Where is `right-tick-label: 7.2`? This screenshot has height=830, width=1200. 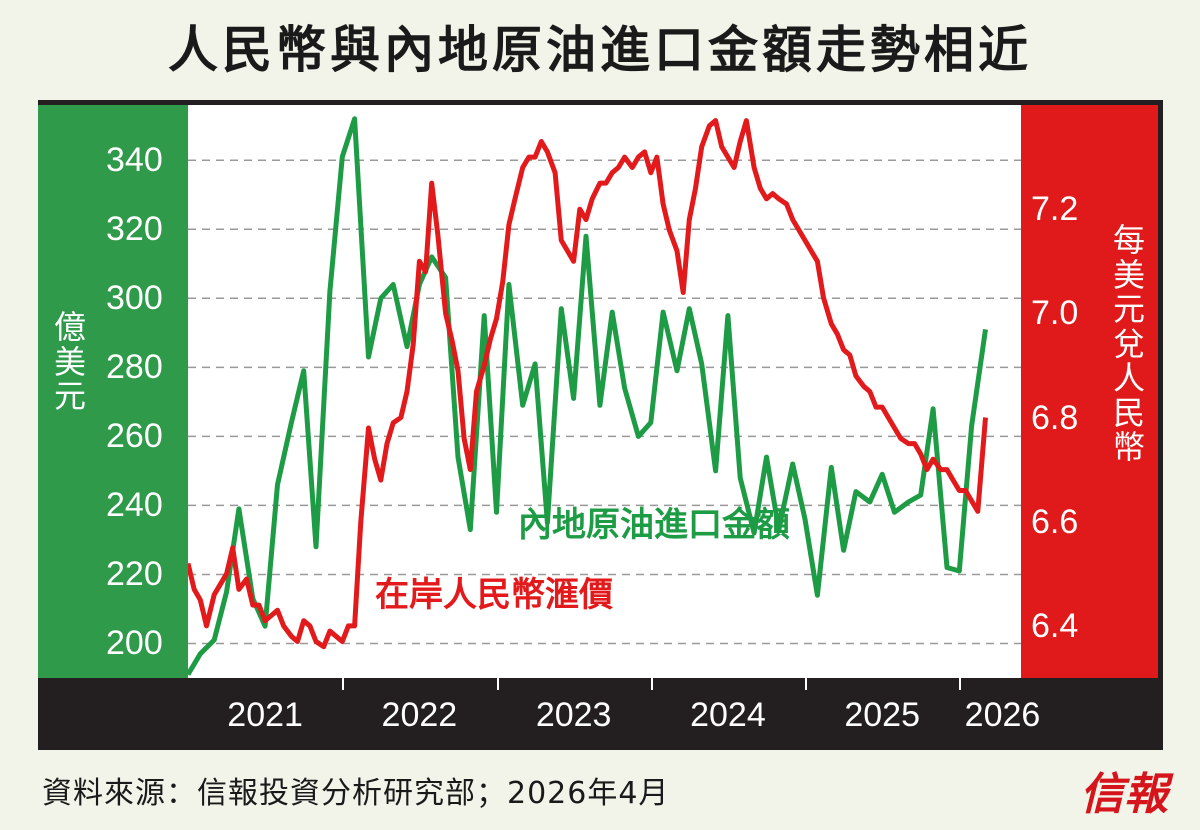
right-tick-label: 7.2 is located at coordinates (1055, 209).